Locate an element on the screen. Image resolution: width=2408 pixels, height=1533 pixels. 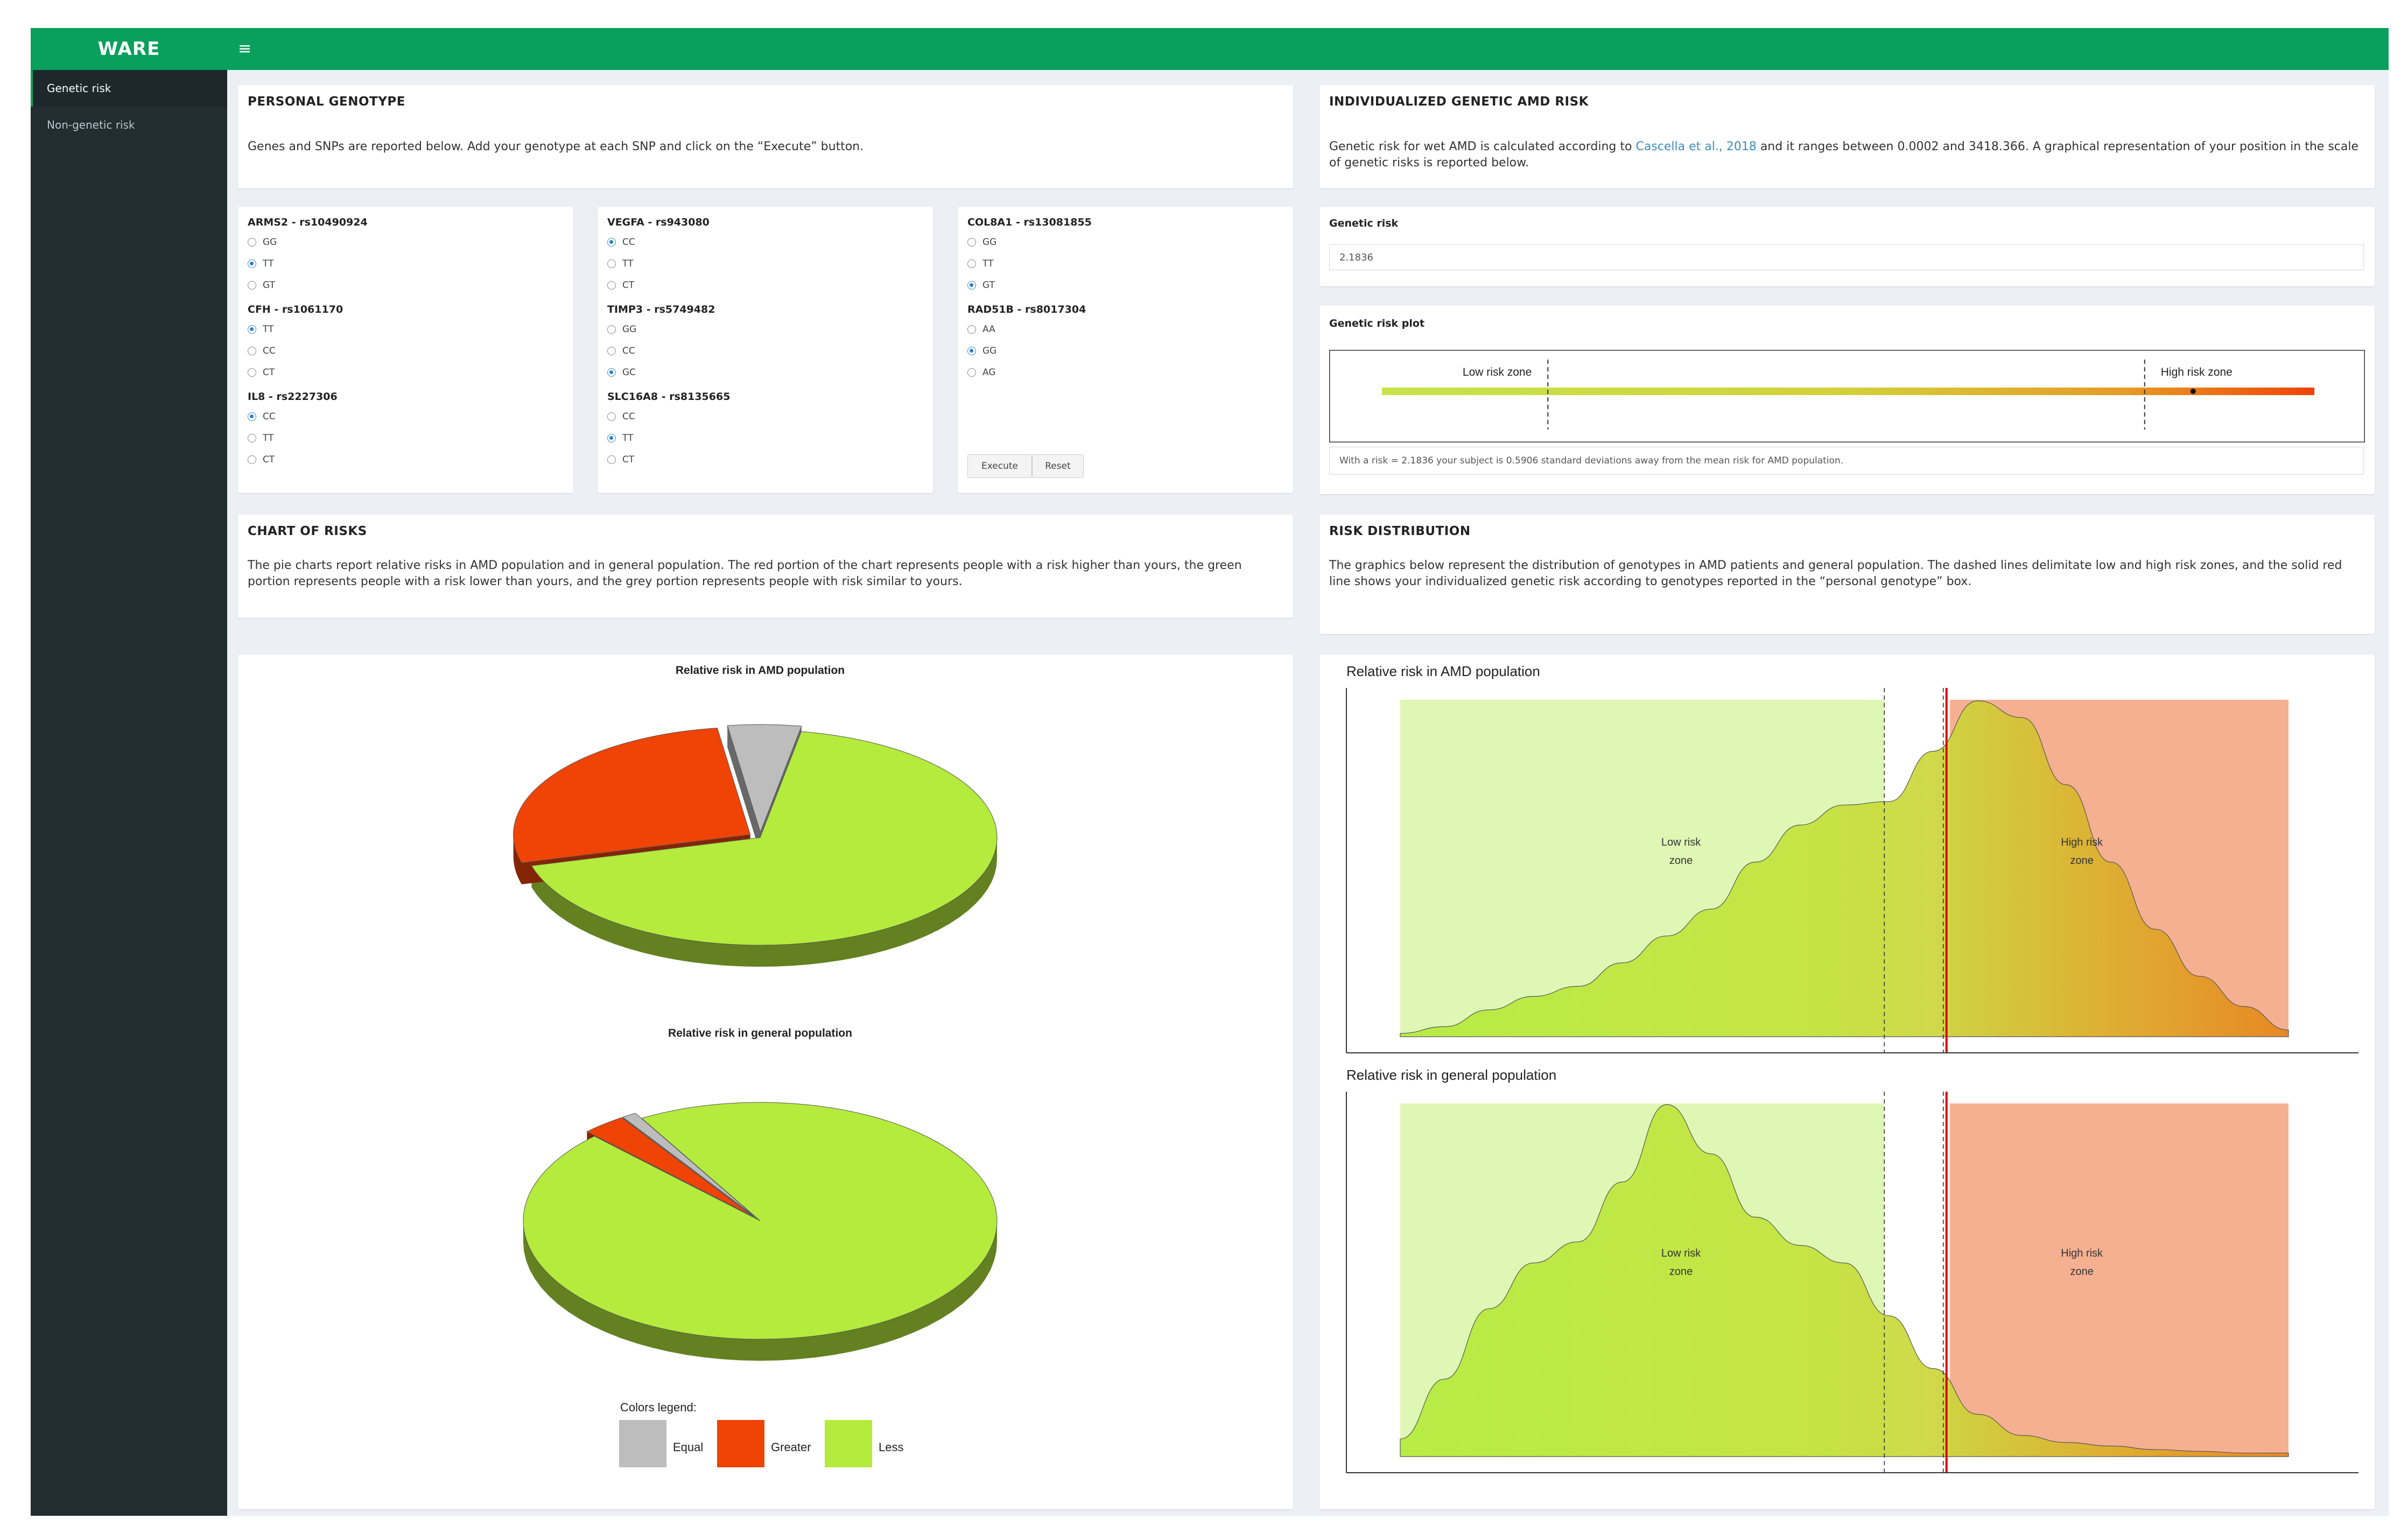
low-risk-zone-label-line2: zone is located at coordinates (1681, 1272).